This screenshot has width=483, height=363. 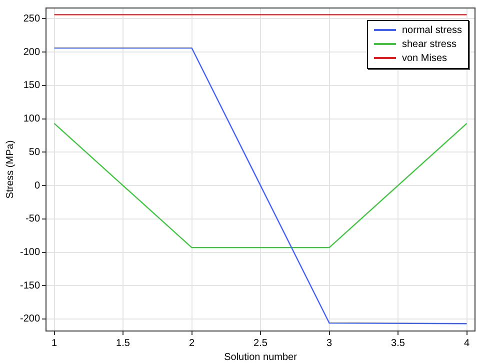 What do you see at coordinates (10, 169) in the screenshot?
I see `y-axis-title: Stress (MPa)` at bounding box center [10, 169].